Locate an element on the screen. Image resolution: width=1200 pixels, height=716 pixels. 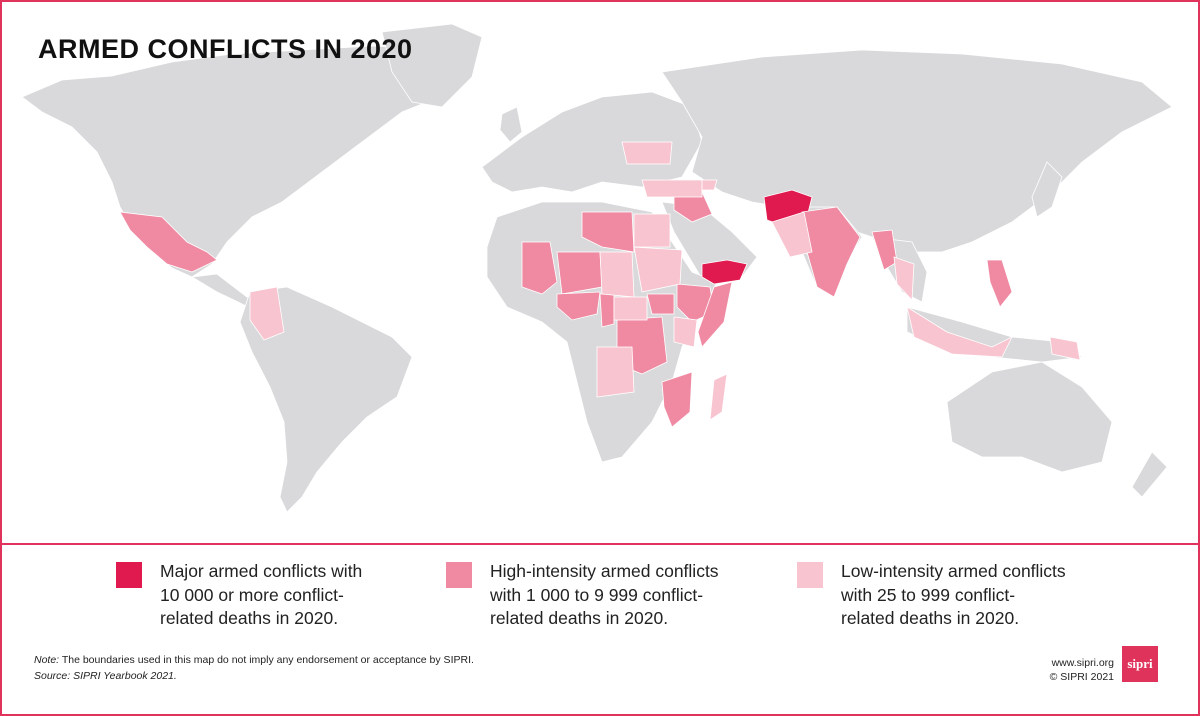
credits: www.sipri.org © SIPRI 2021 is located at coordinates (1082, 670).